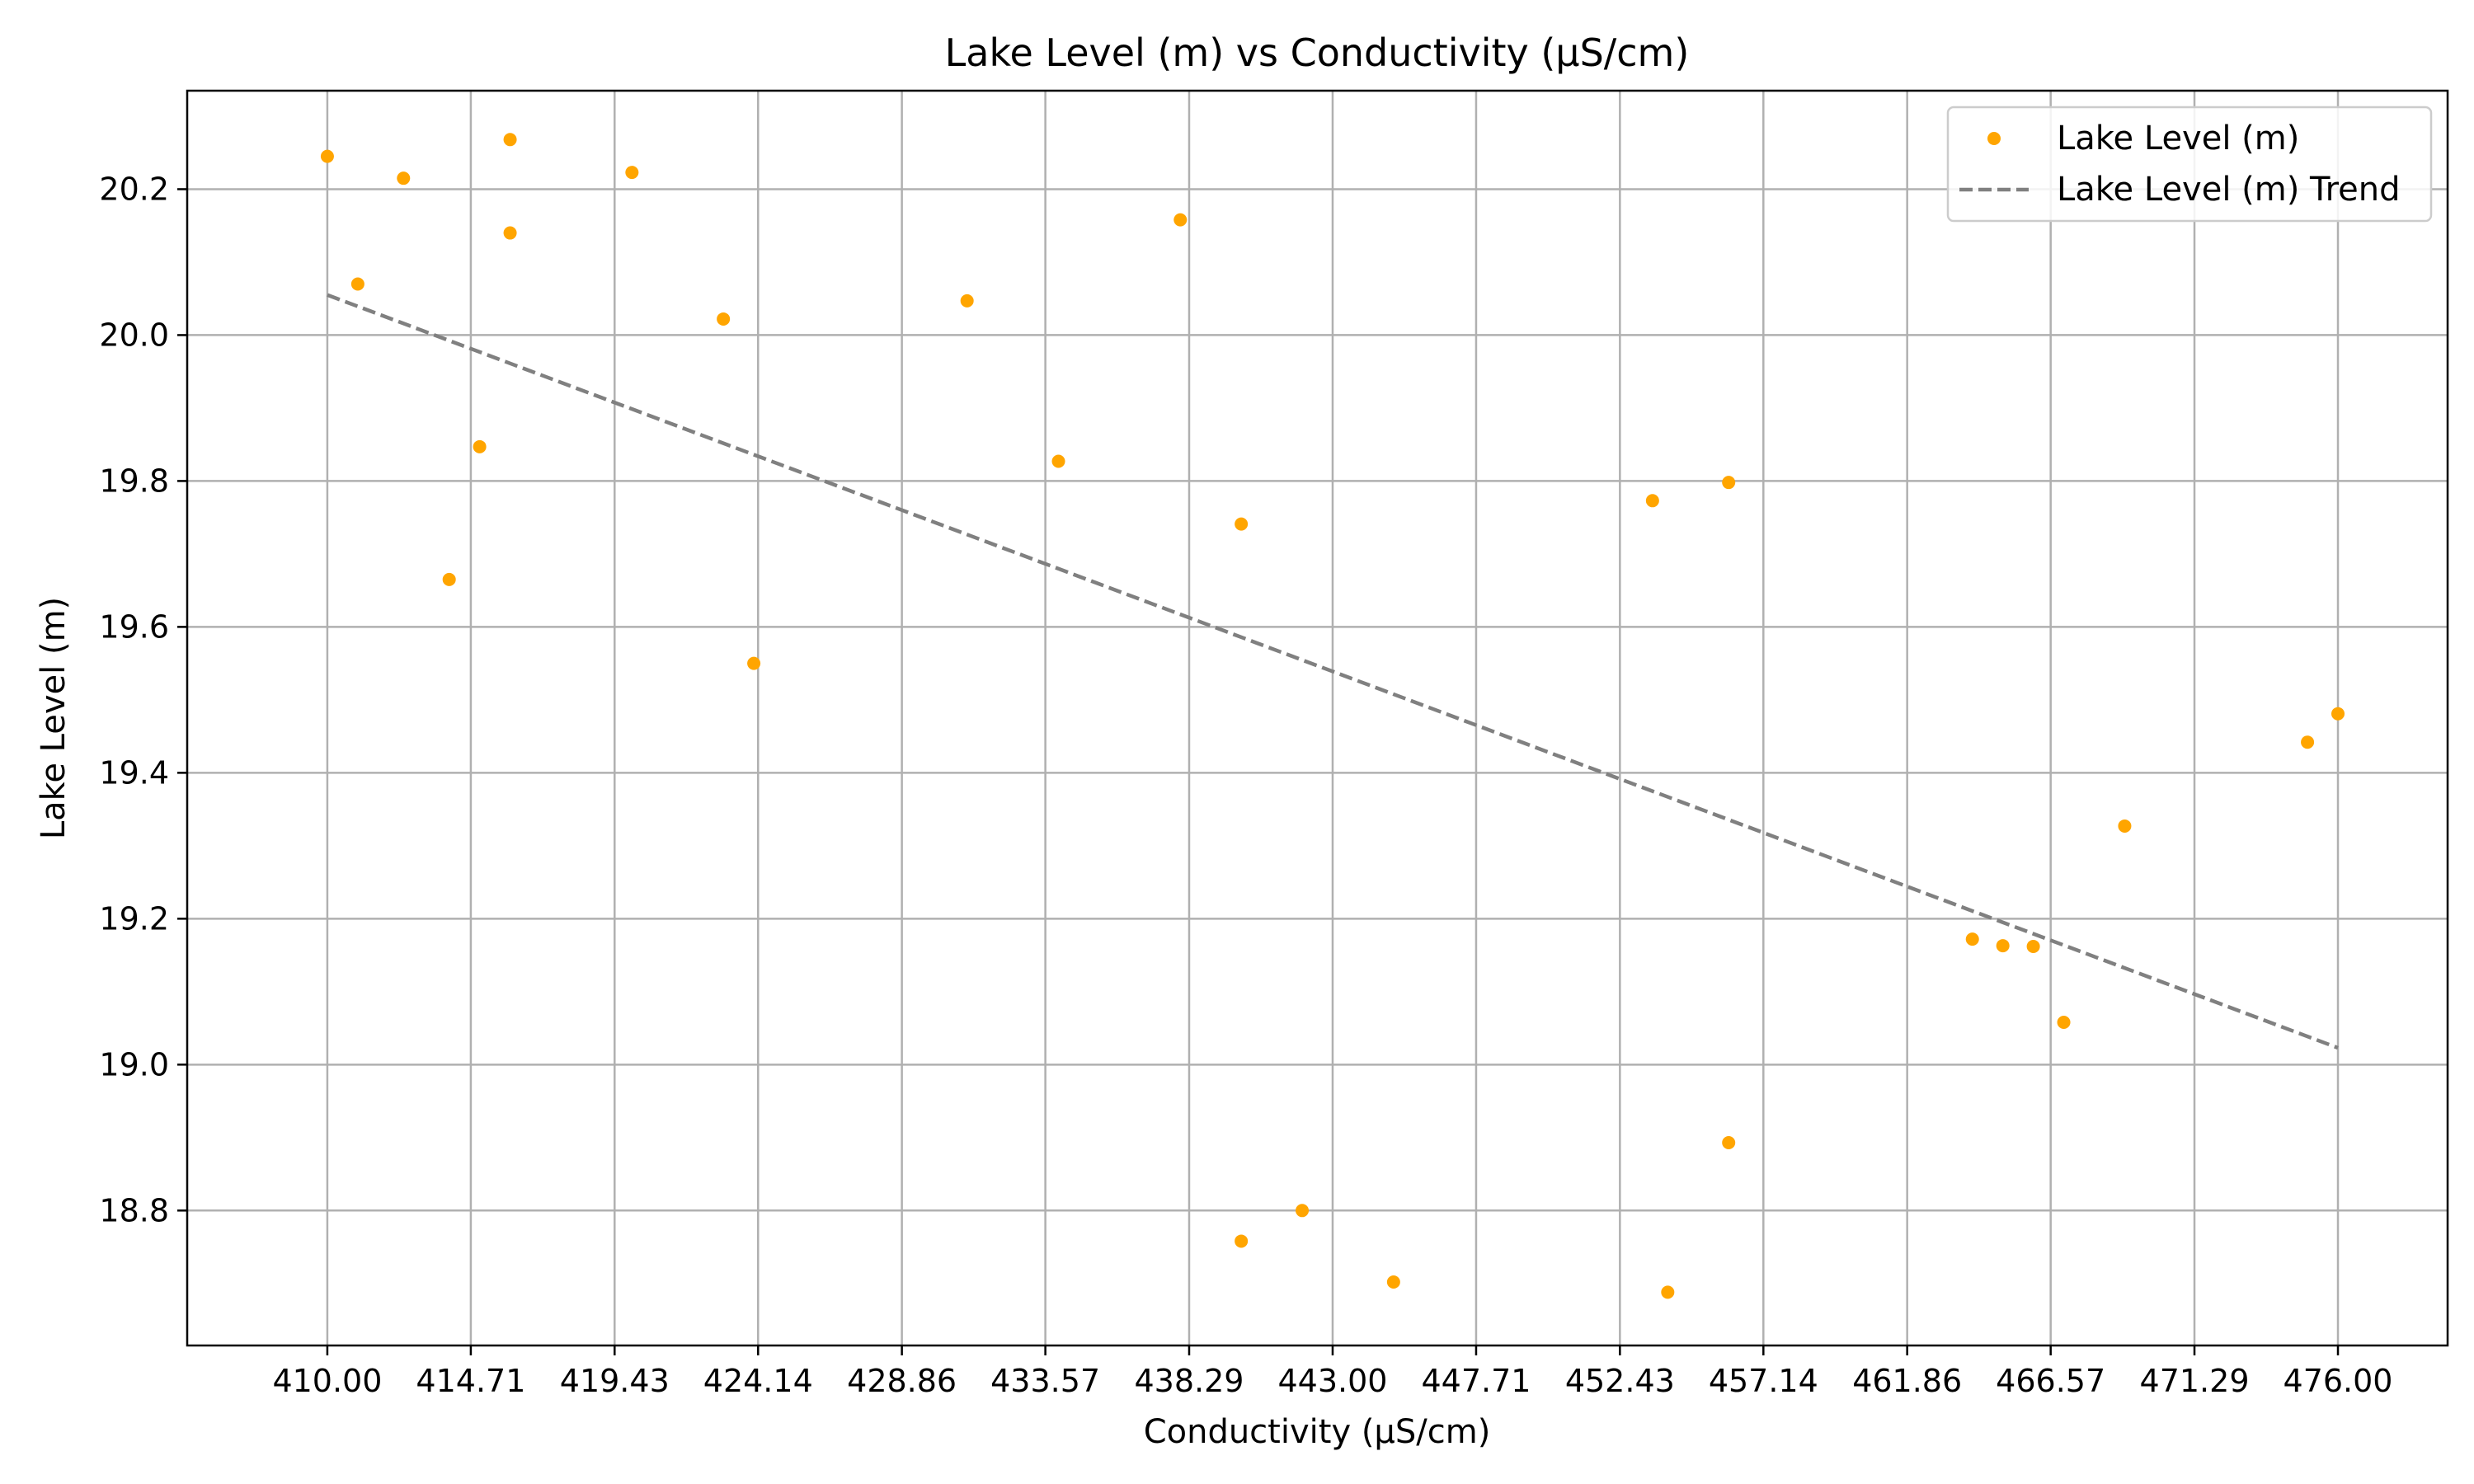 This screenshot has width=2474, height=1484. I want to click on legend-box, so click(2189, 164).